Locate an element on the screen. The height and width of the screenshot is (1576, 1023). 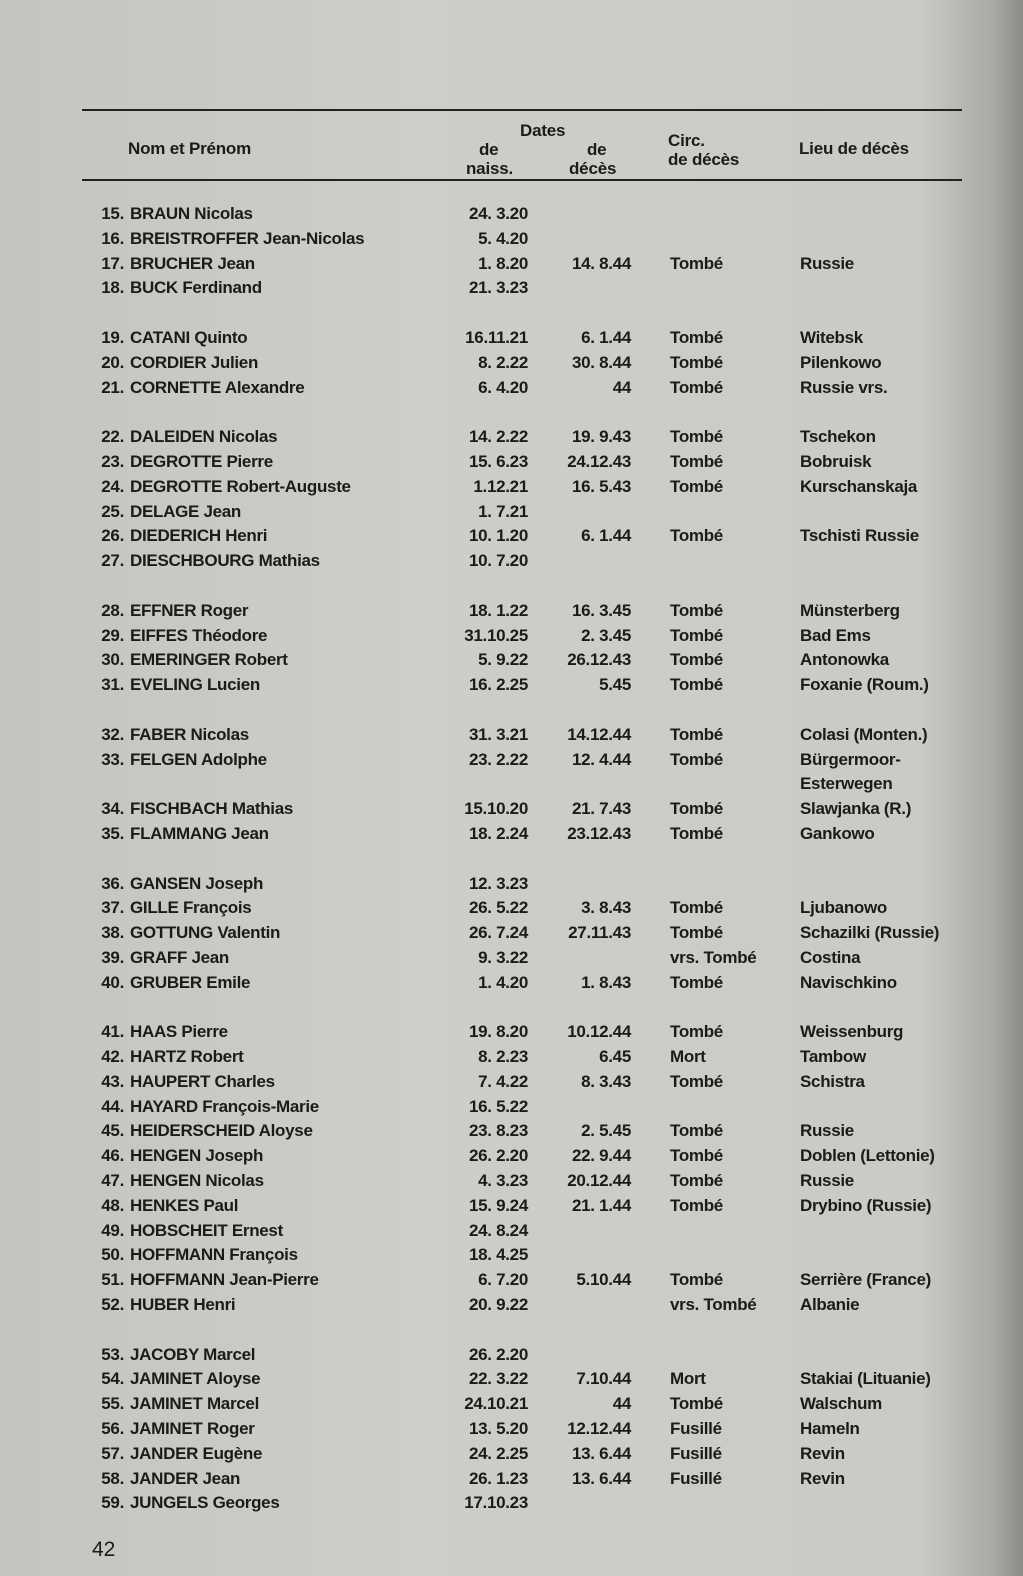
cell-name: FISCHBACH Mathias is located at coordinates (212, 809).